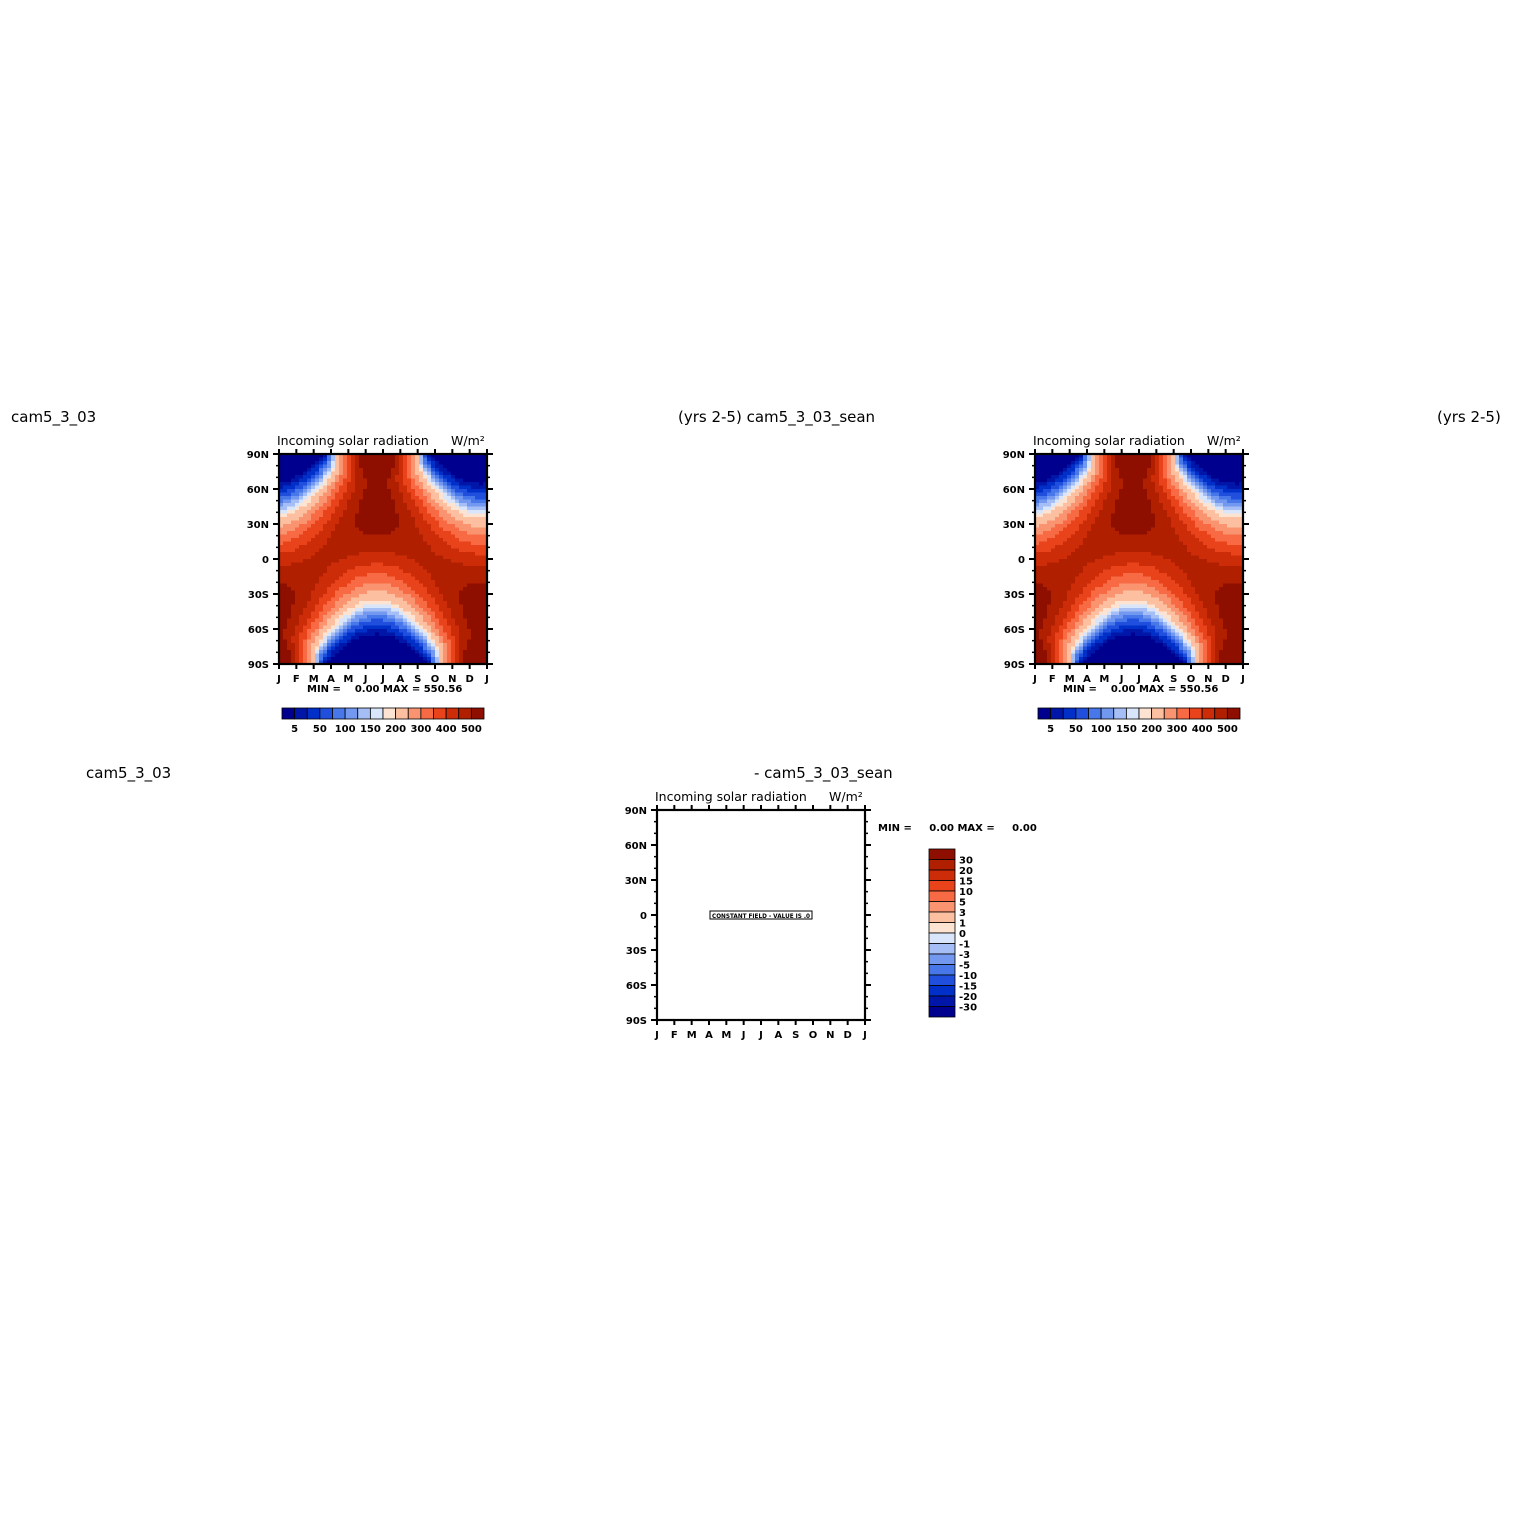 This screenshot has height=1525, width=1522. What do you see at coordinates (326, 713) in the screenshot?
I see `colorbar-swatch` at bounding box center [326, 713].